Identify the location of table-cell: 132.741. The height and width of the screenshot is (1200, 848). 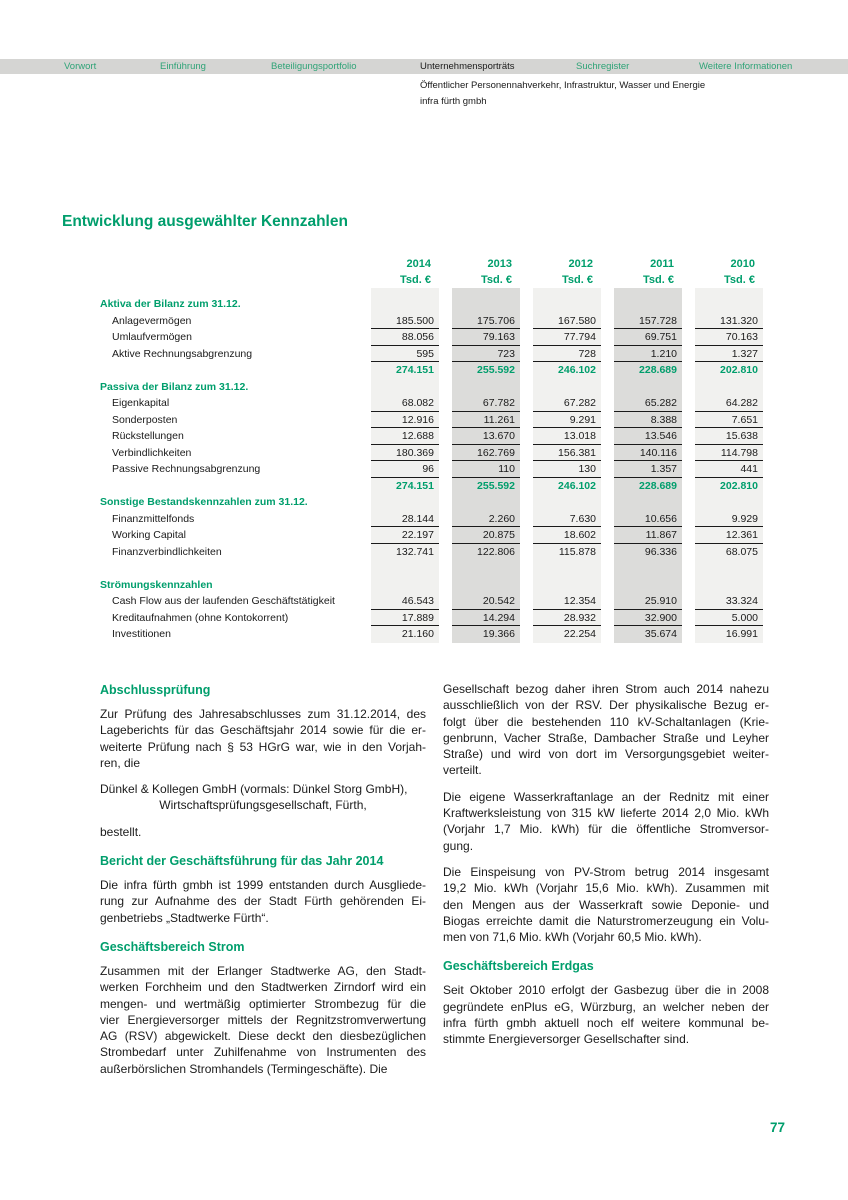
(405, 551).